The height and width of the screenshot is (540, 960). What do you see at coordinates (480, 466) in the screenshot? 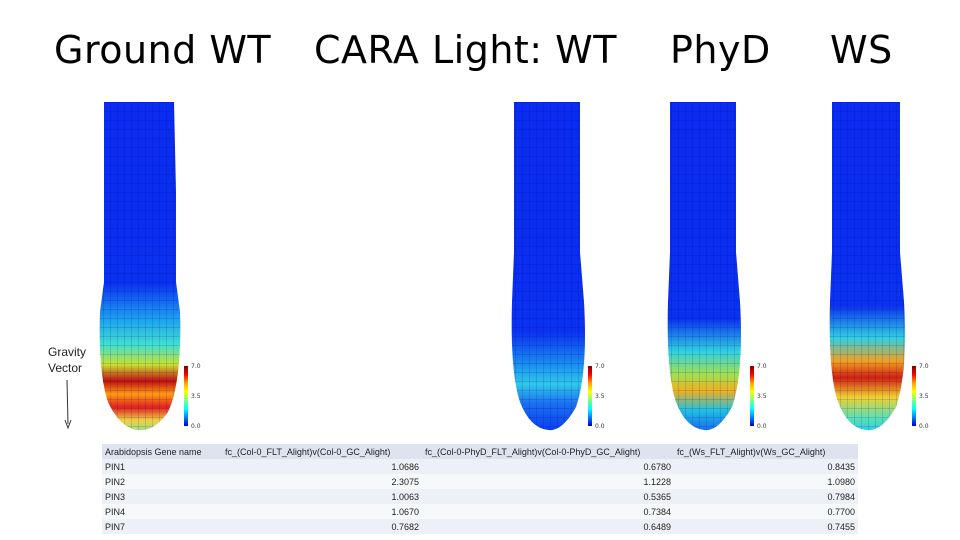
I see `table-row: PIN1 1.0686 0.6780 0.8435` at bounding box center [480, 466].